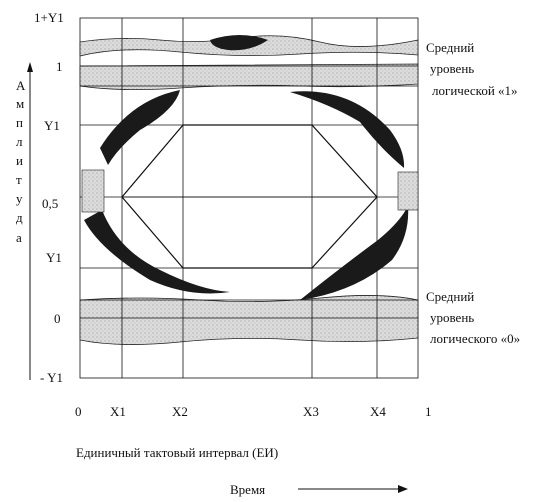  What do you see at coordinates (118, 411) in the screenshot?
I see `xtick-x1: X1` at bounding box center [118, 411].